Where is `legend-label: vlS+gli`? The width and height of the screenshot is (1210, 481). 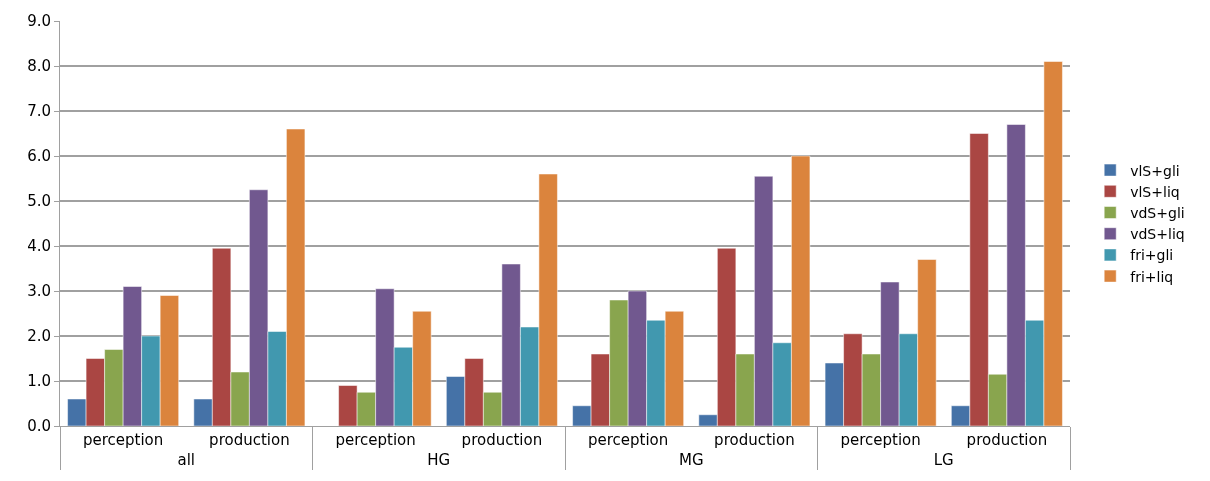
legend-label: vlS+gli is located at coordinates (1155, 170).